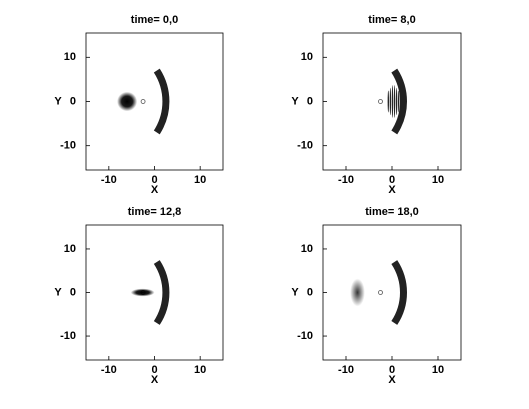  I want to click on panel-title: time= 0,0, so click(154, 20).